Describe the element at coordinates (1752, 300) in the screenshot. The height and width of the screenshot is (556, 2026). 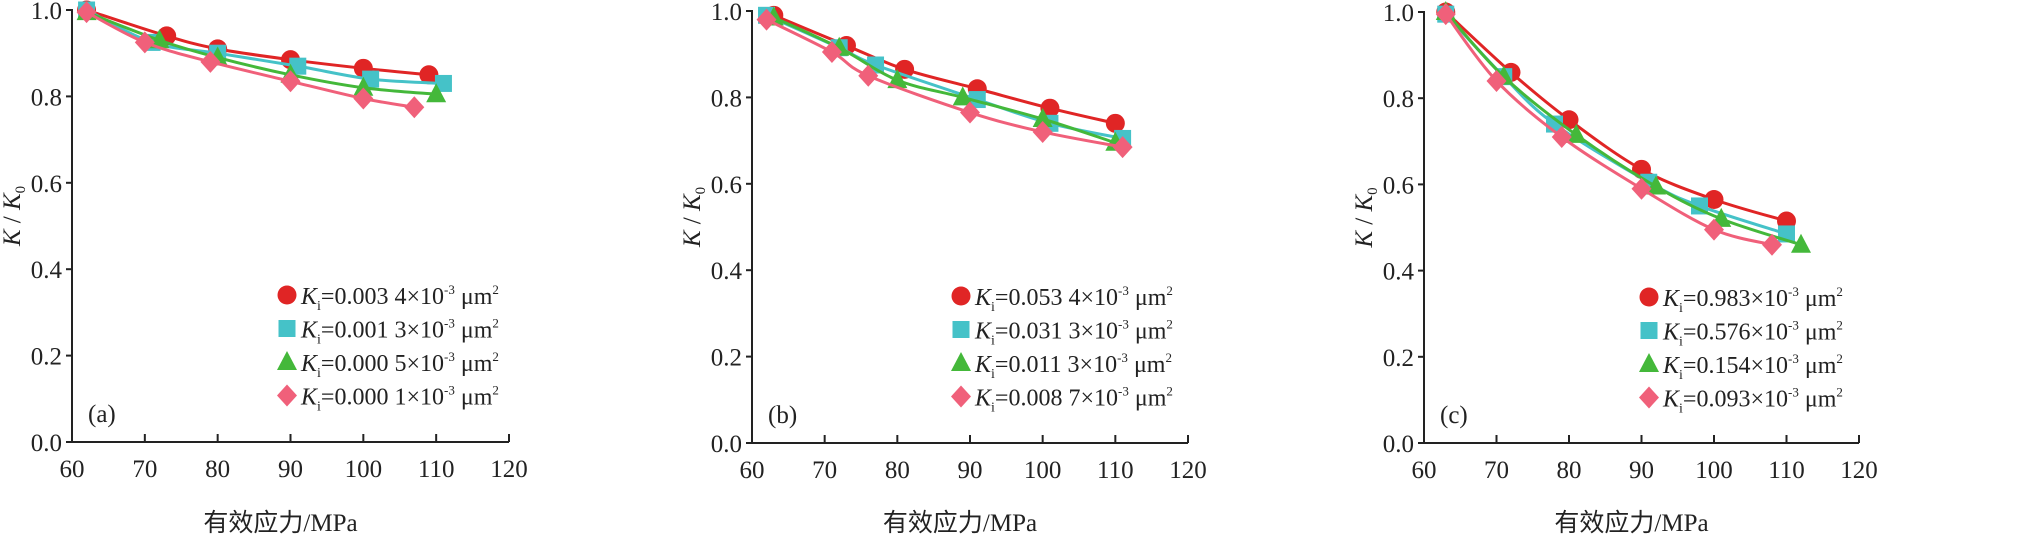
I see `legend-label: Ki=0.983×10-3 μm2` at that location.